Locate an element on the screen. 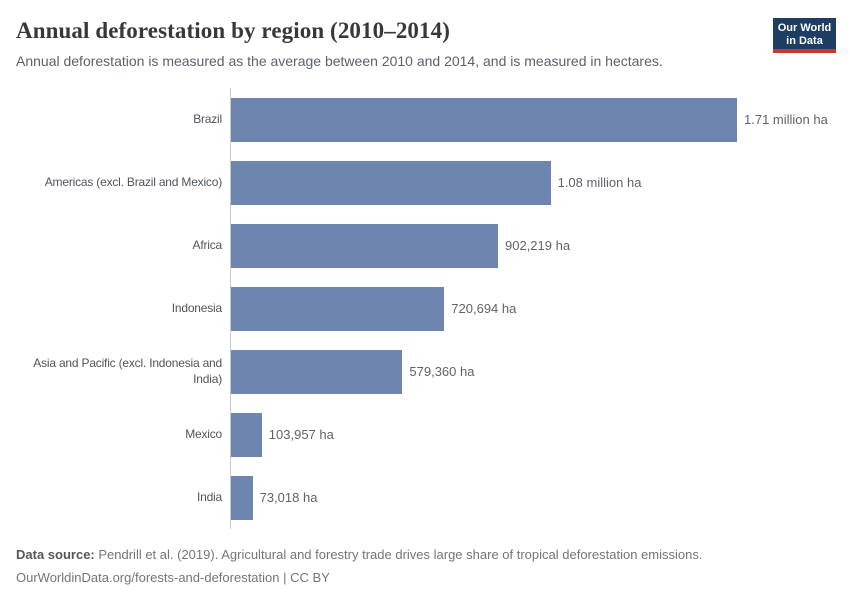  owid-logo: Our World in Data is located at coordinates (804, 35).